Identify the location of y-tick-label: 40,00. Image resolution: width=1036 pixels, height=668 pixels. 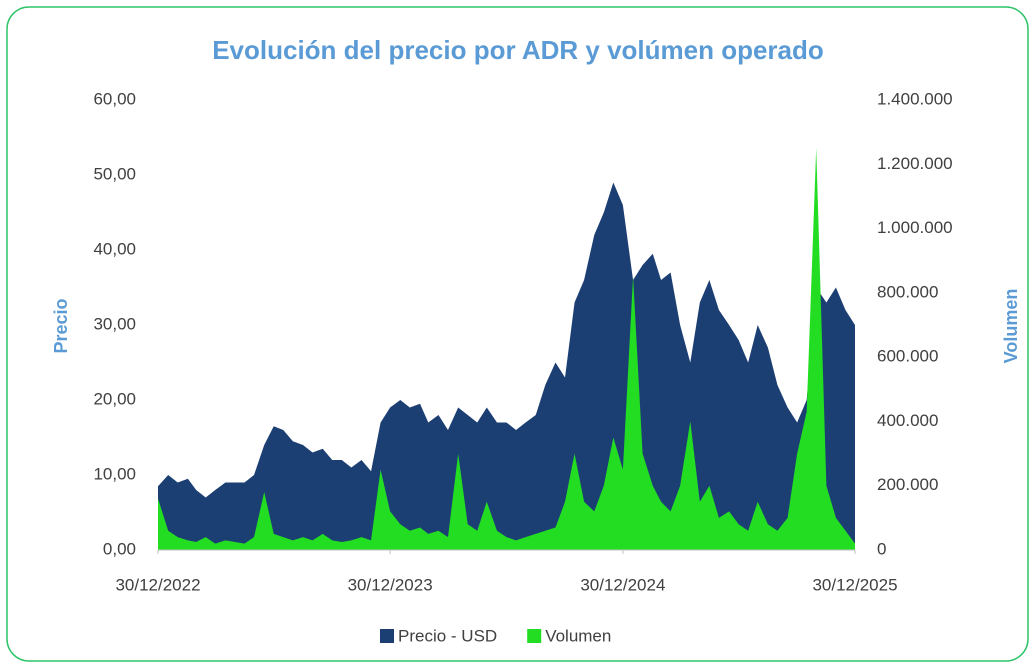
(114, 248).